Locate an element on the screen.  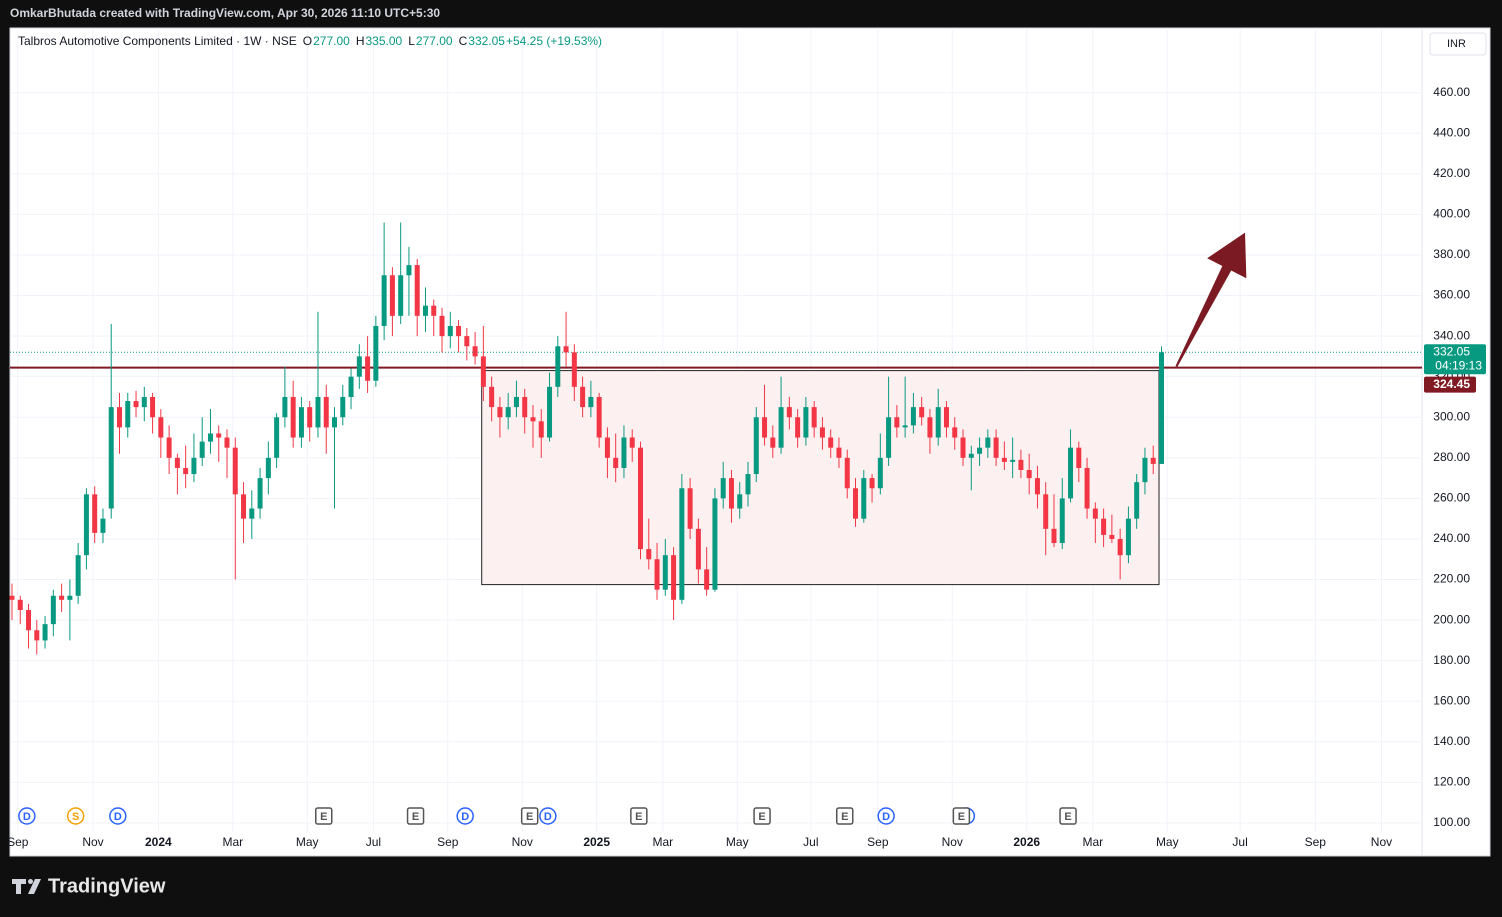
y-tick-label: 360.00 is located at coordinates (1451, 295).